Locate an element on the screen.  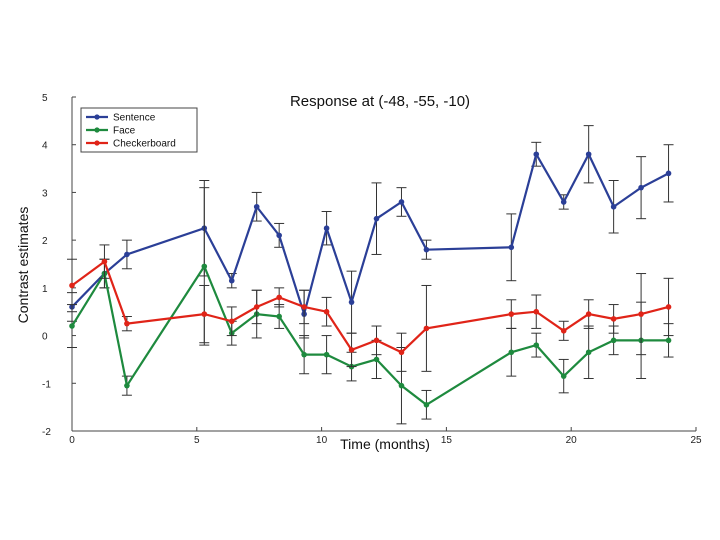
x-axis-title: Time (months) is located at coordinates (385, 444).